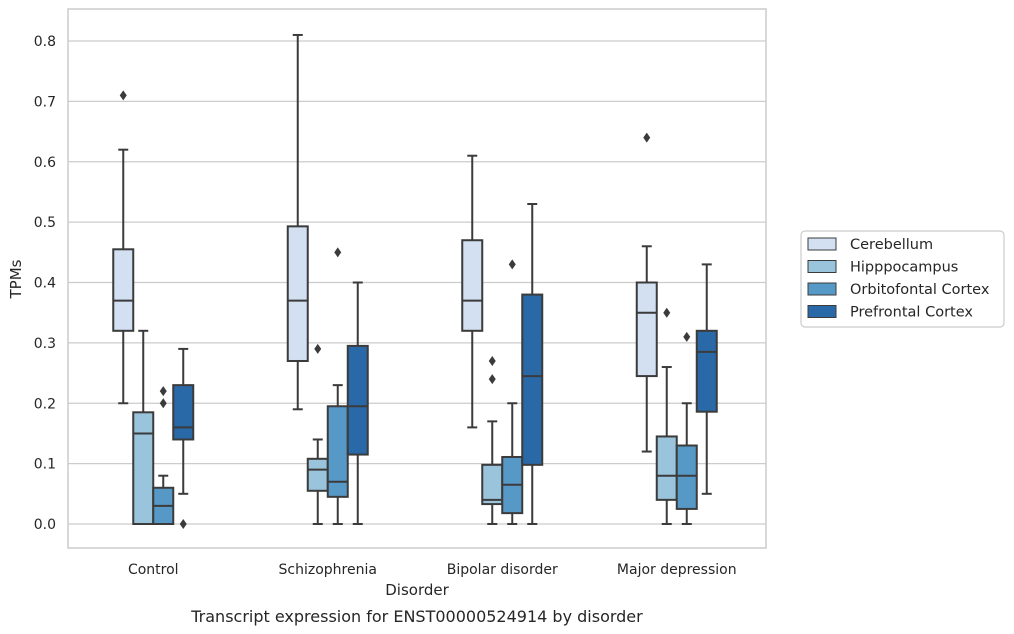  Describe the element at coordinates (904, 268) in the screenshot. I see `legend-label: Hipppocampus` at that location.